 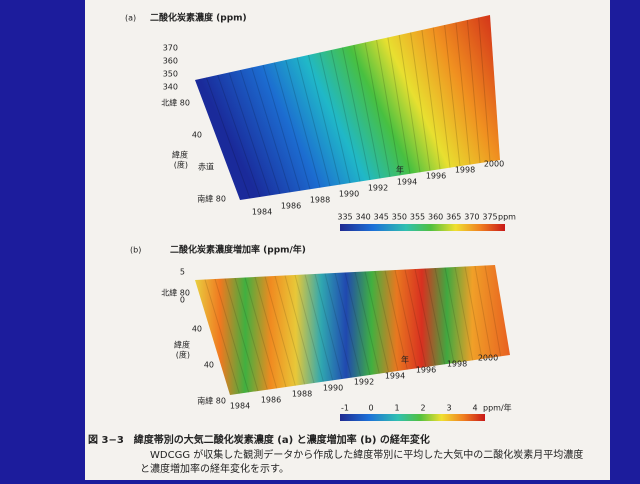 What do you see at coordinates (170, 74) in the screenshot?
I see `z-tick-label: 350` at bounding box center [170, 74].